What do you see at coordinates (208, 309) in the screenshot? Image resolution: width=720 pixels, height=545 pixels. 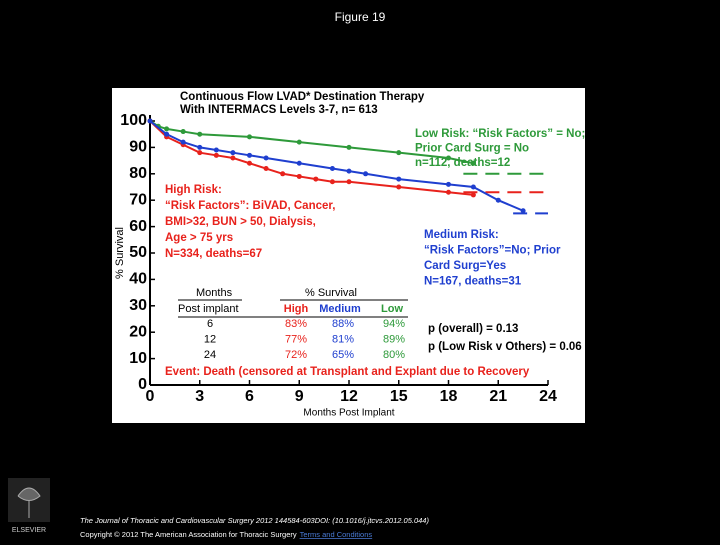 I see `table-header: Post implant` at bounding box center [208, 309].